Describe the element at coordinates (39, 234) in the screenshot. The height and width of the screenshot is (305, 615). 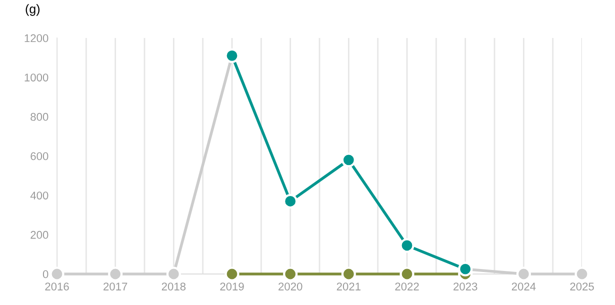
I see `y-tick-label: 200` at that location.